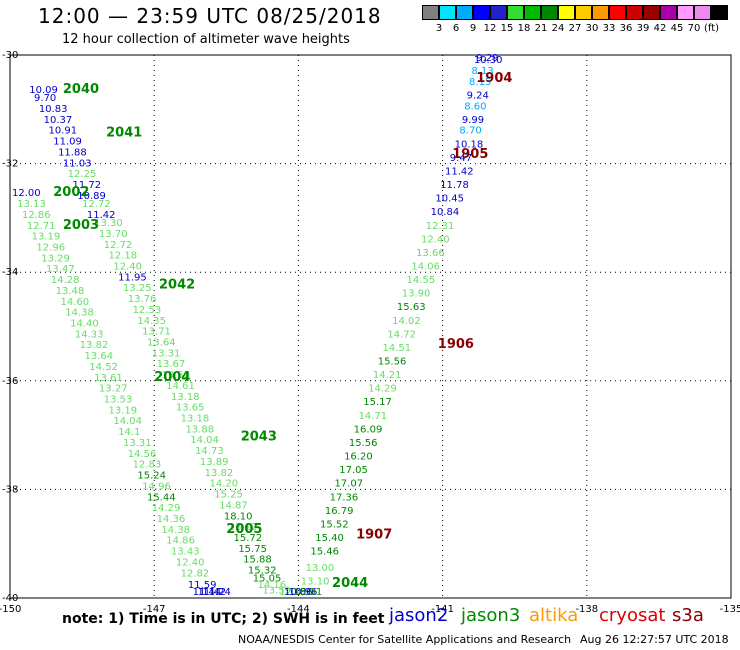  I want to click on legend-label: 27, so click(575, 28).